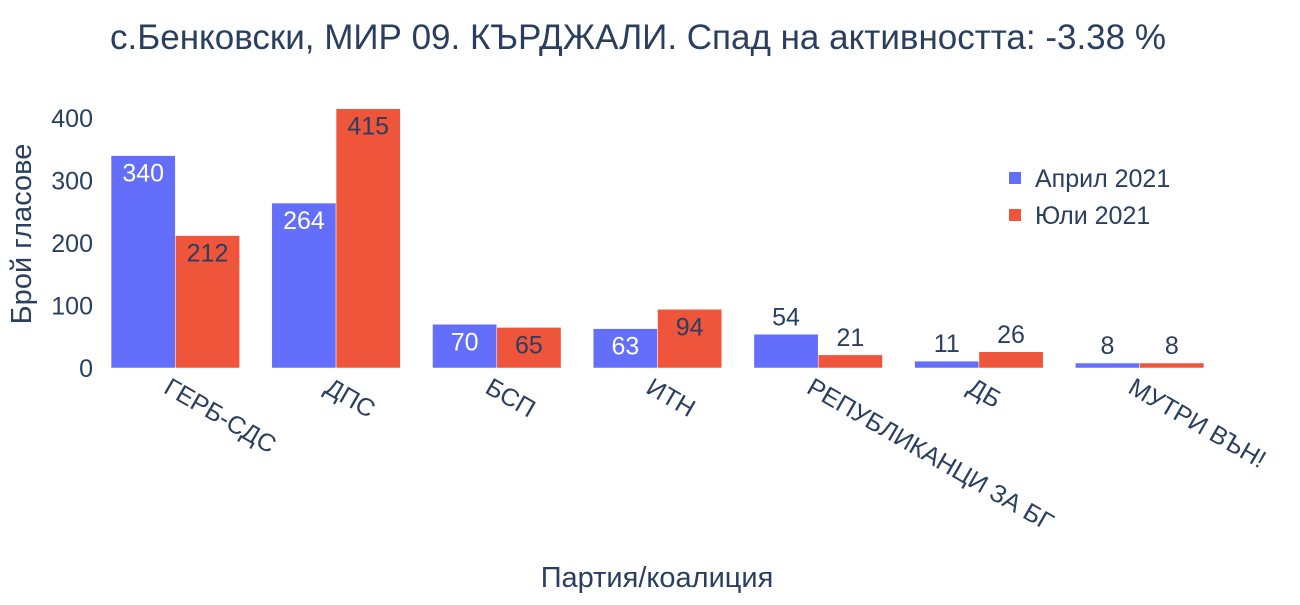  I want to click on x-axis-label: Партия/коалиция, so click(657, 578).